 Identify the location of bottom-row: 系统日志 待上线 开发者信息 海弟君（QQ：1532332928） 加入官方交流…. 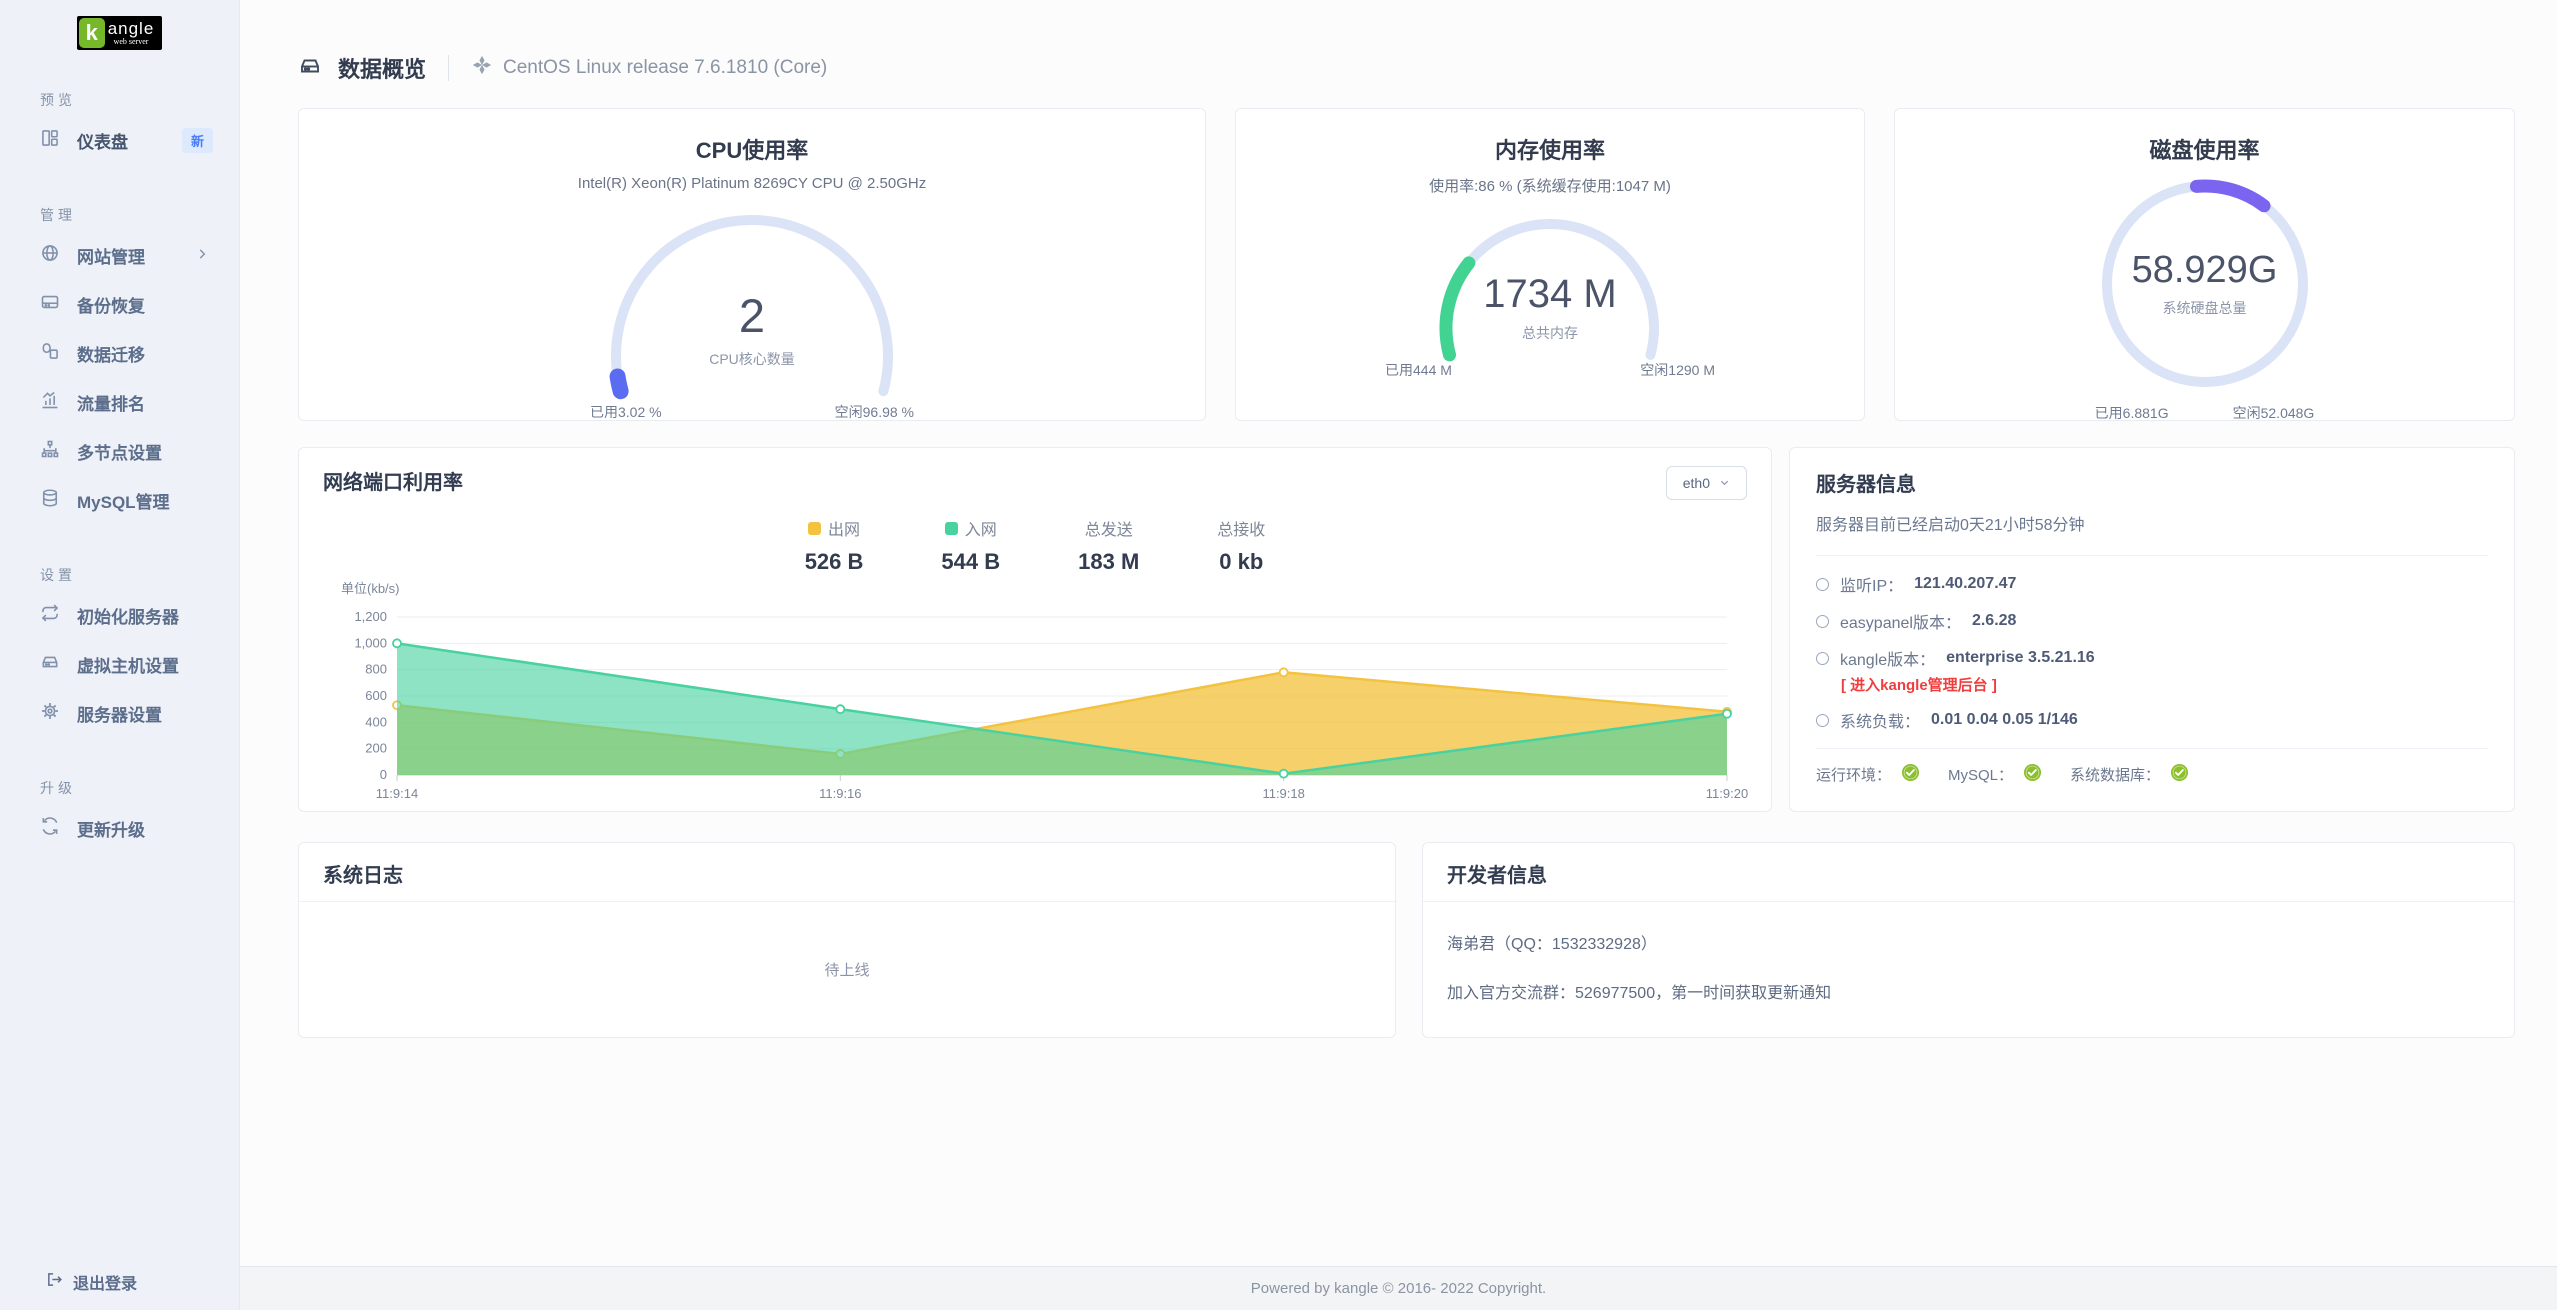
(1406, 940).